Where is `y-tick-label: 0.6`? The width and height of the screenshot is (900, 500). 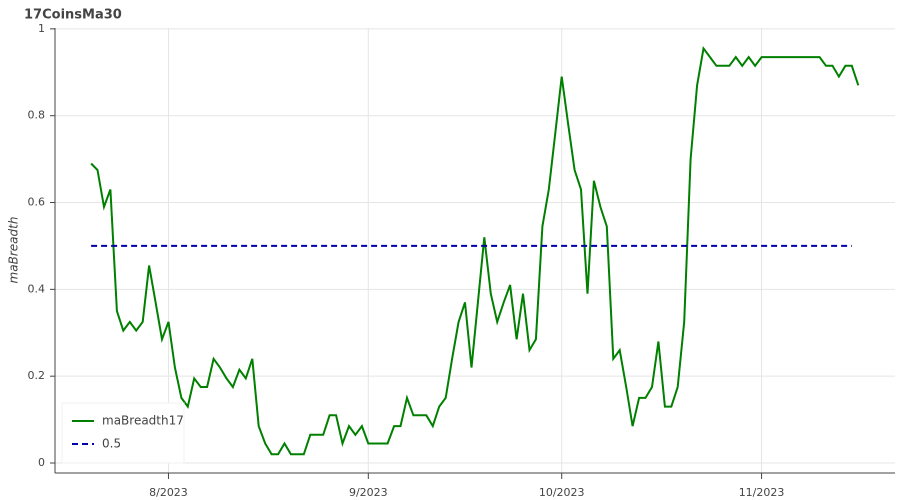
y-tick-label: 0.6 is located at coordinates (37, 202).